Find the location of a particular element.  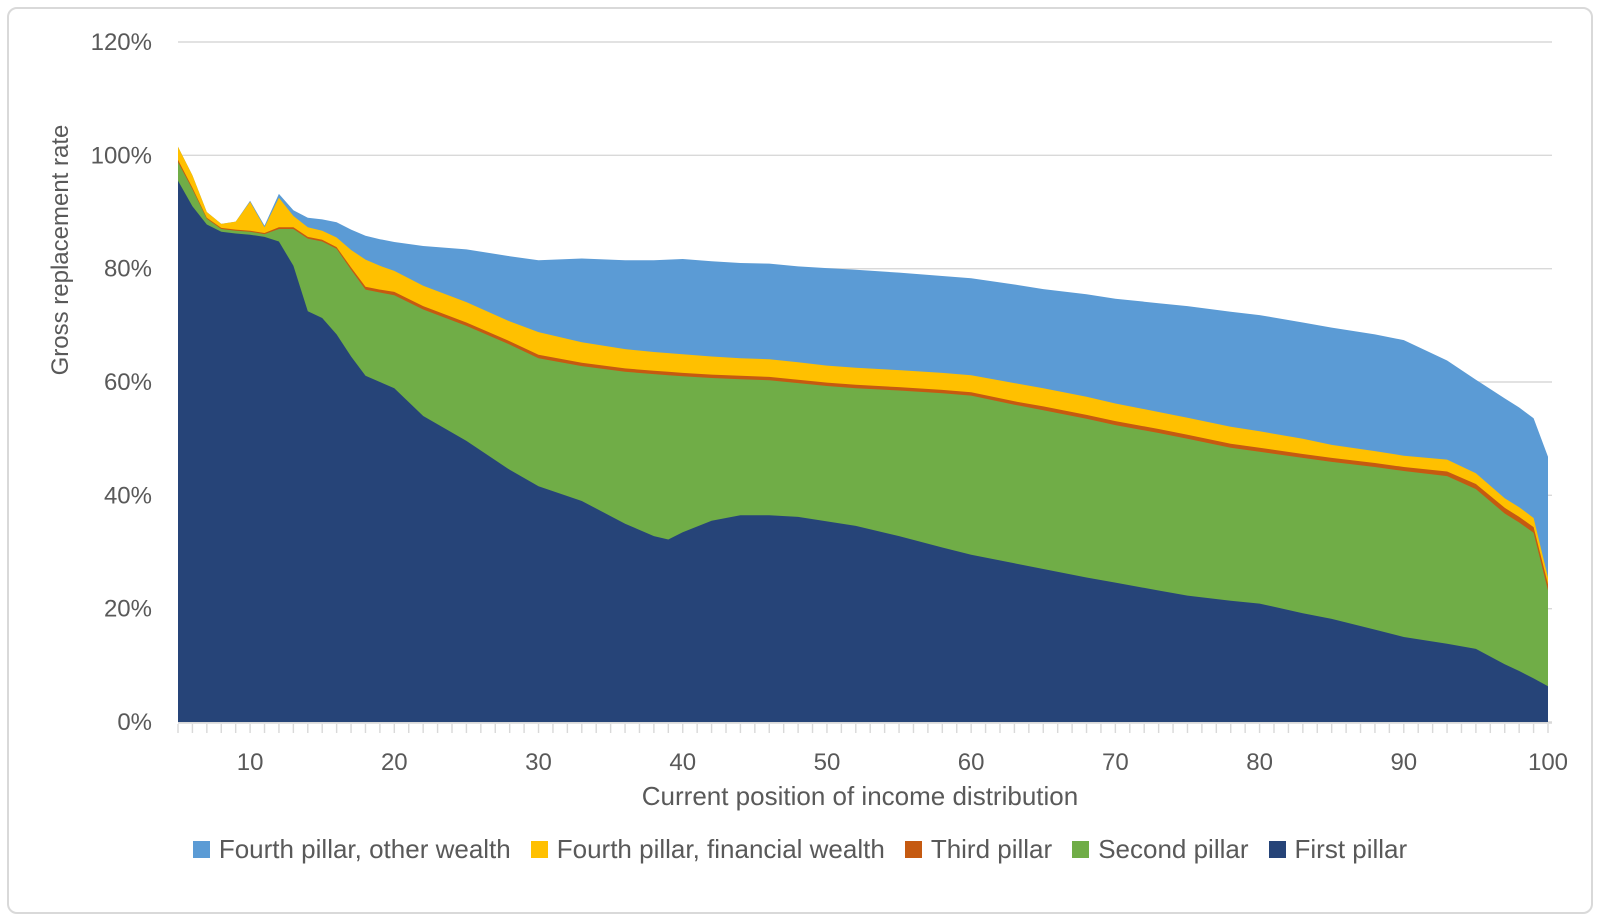

legend-label: Fourth pillar, financial wealth is located at coordinates (720, 849).